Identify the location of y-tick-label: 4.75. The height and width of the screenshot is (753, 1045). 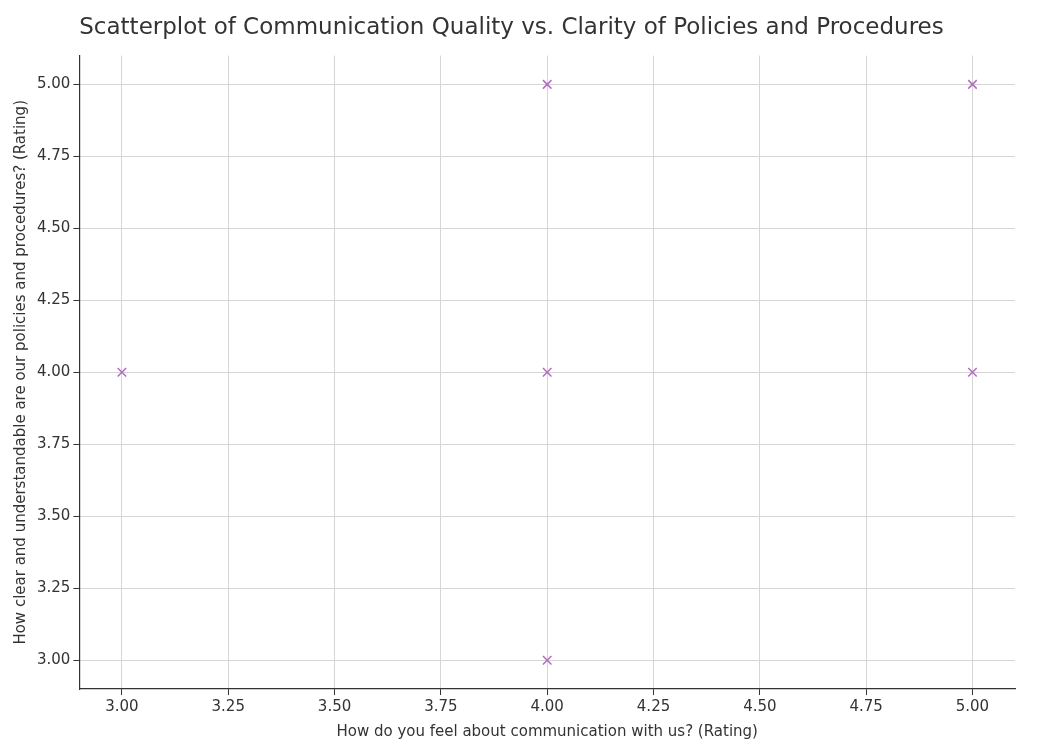
(53, 155).